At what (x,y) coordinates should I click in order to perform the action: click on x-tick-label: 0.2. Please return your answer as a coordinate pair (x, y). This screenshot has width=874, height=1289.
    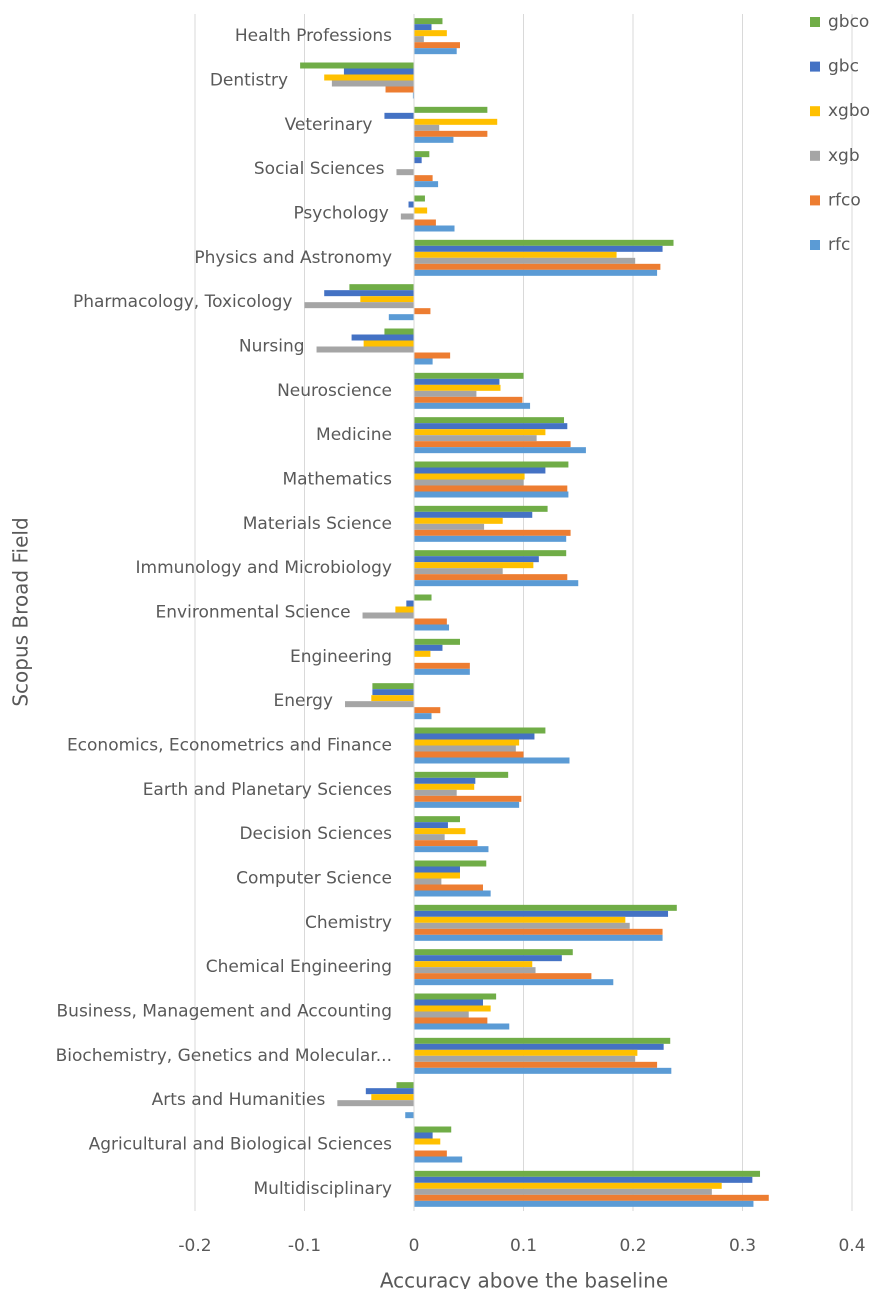
    Looking at the image, I should click on (632, 1246).